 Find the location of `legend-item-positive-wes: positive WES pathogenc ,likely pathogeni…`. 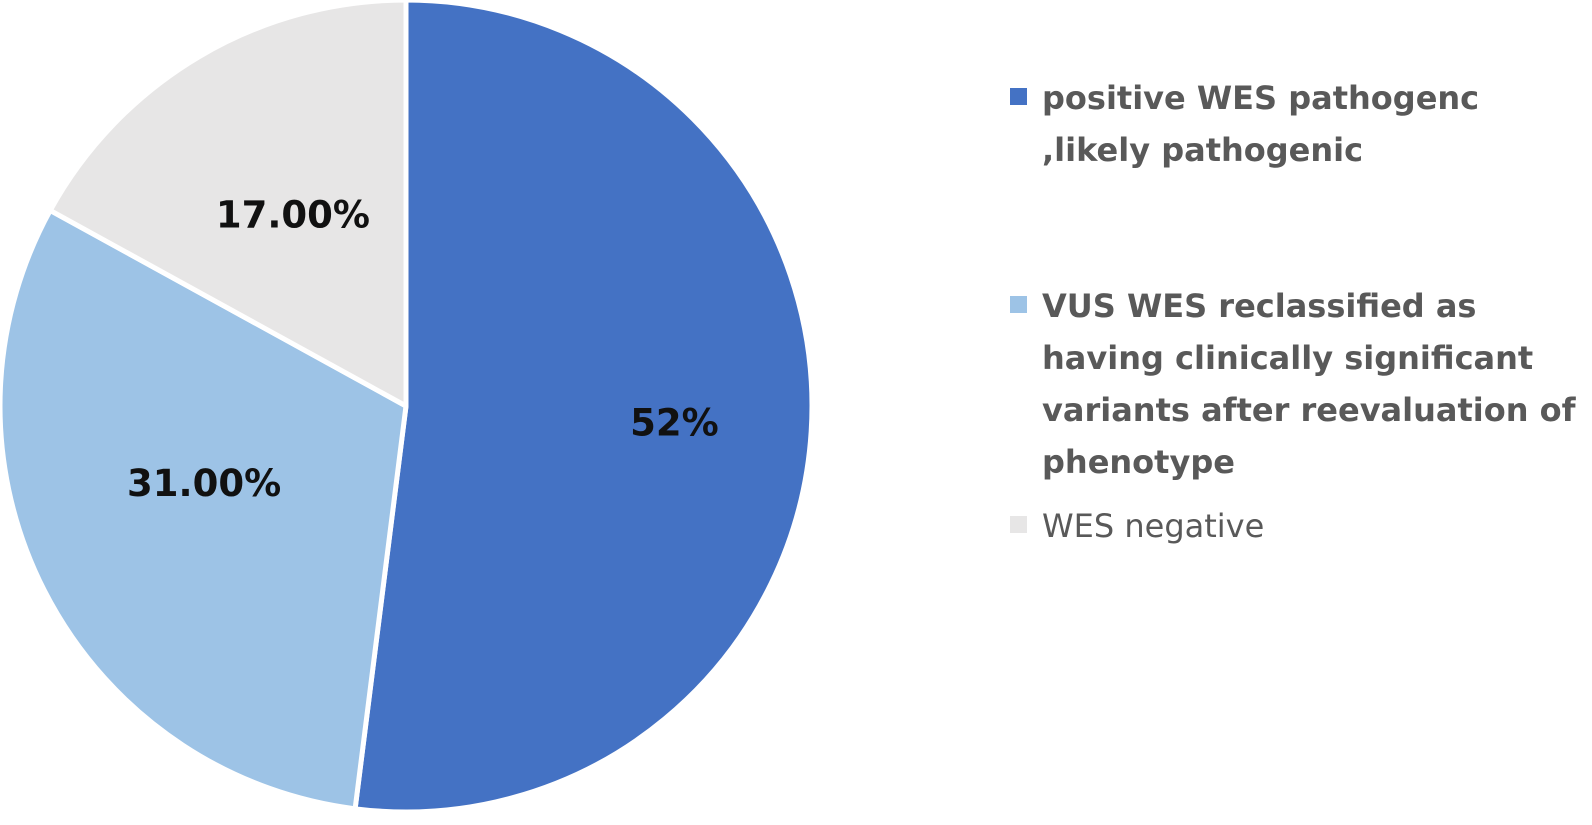

legend-item-positive-wes: positive WES pathogenc ,likely pathogeni… is located at coordinates (1297, 124).